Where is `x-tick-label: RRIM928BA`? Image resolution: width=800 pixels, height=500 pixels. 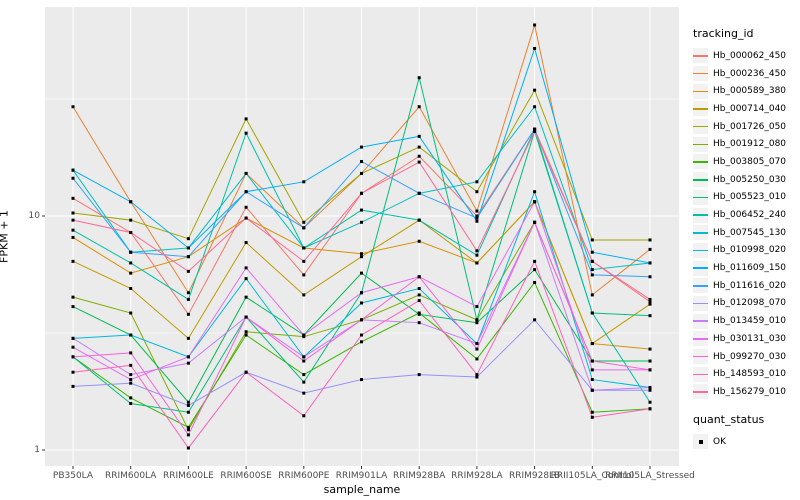
x-tick-label: RRIM928BA is located at coordinates (419, 476).